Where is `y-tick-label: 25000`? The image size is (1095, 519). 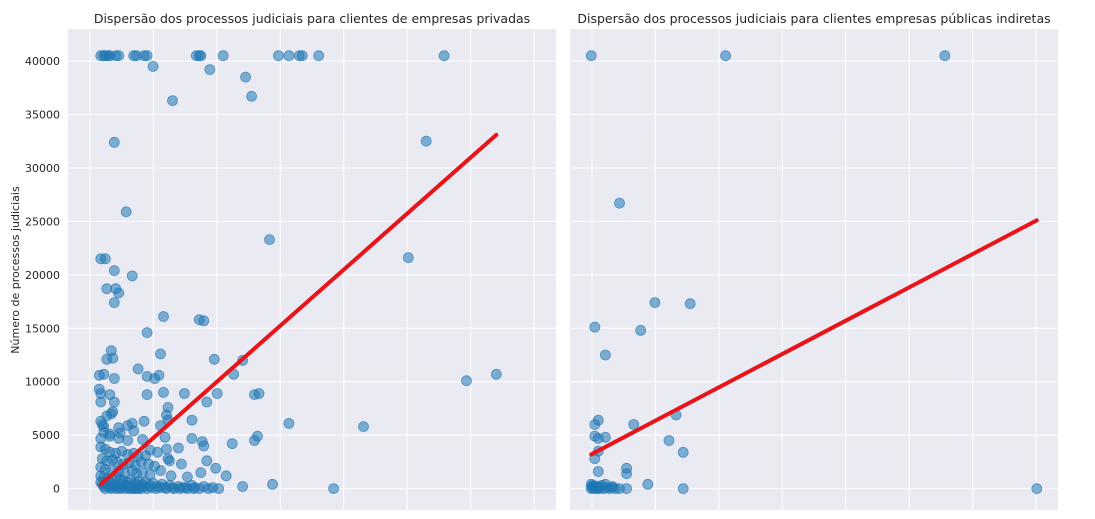
y-tick-label: 25000 is located at coordinates (42, 221).